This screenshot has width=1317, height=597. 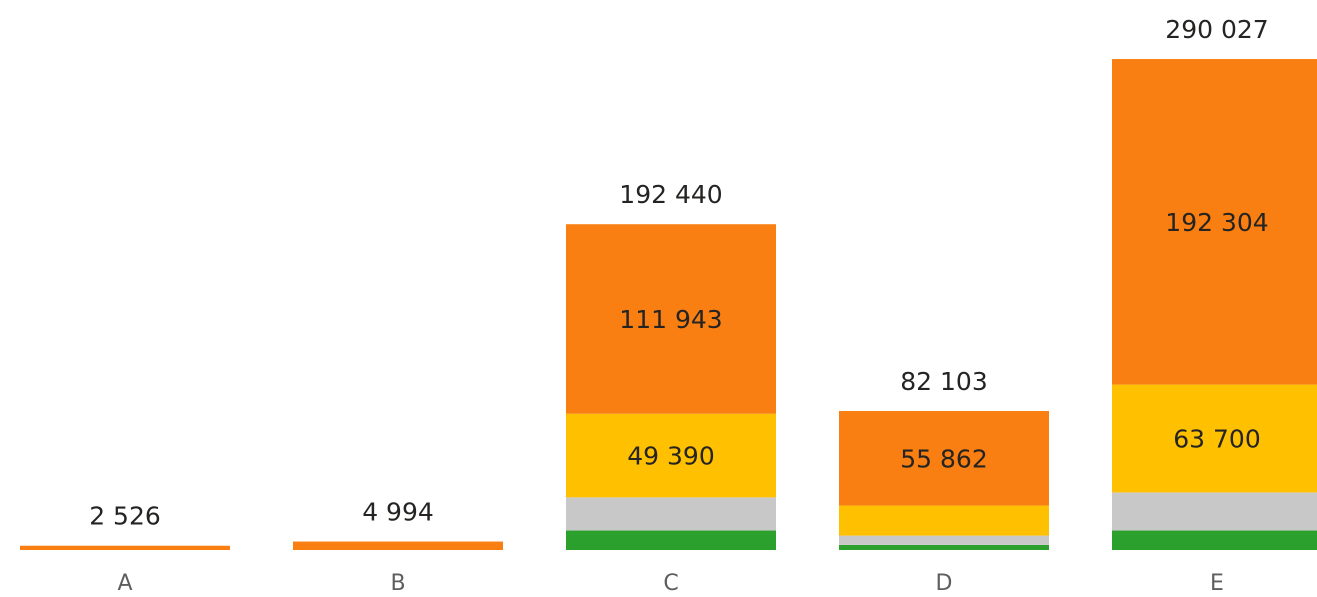 I want to click on total-label-B: 4 994, so click(x=398, y=512).